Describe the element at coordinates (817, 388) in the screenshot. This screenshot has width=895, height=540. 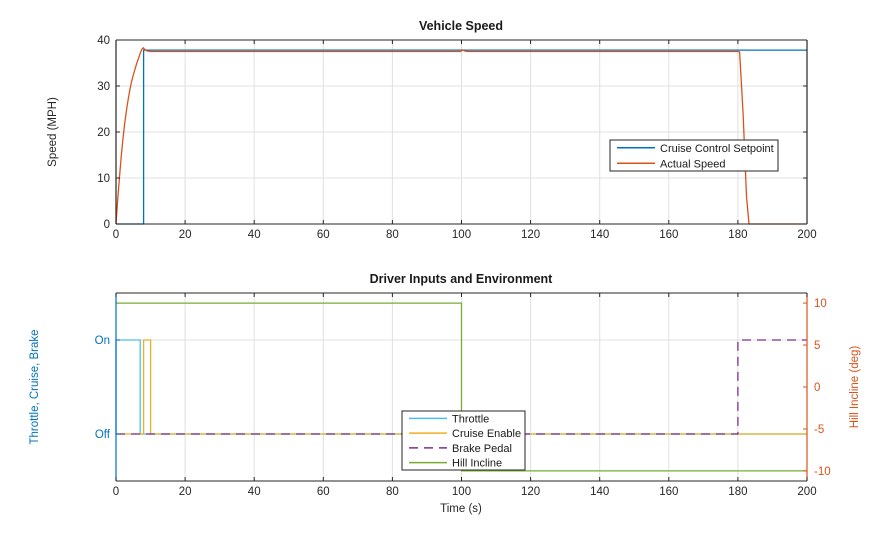
I see `y2-tick-label: 0` at that location.